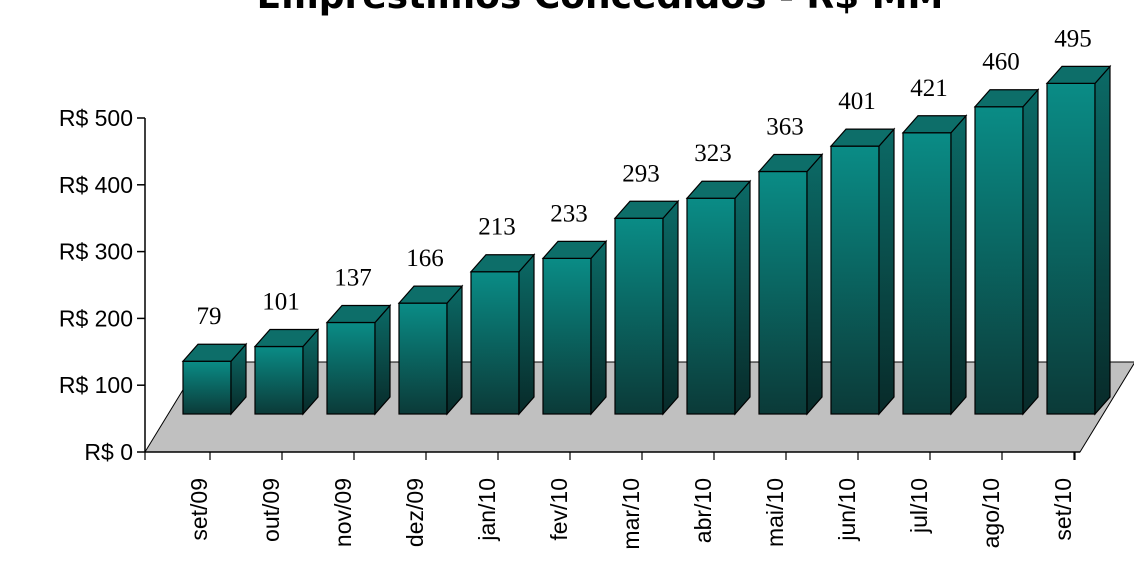  Describe the element at coordinates (209, 316) in the screenshot. I see `data-label: 79` at that location.